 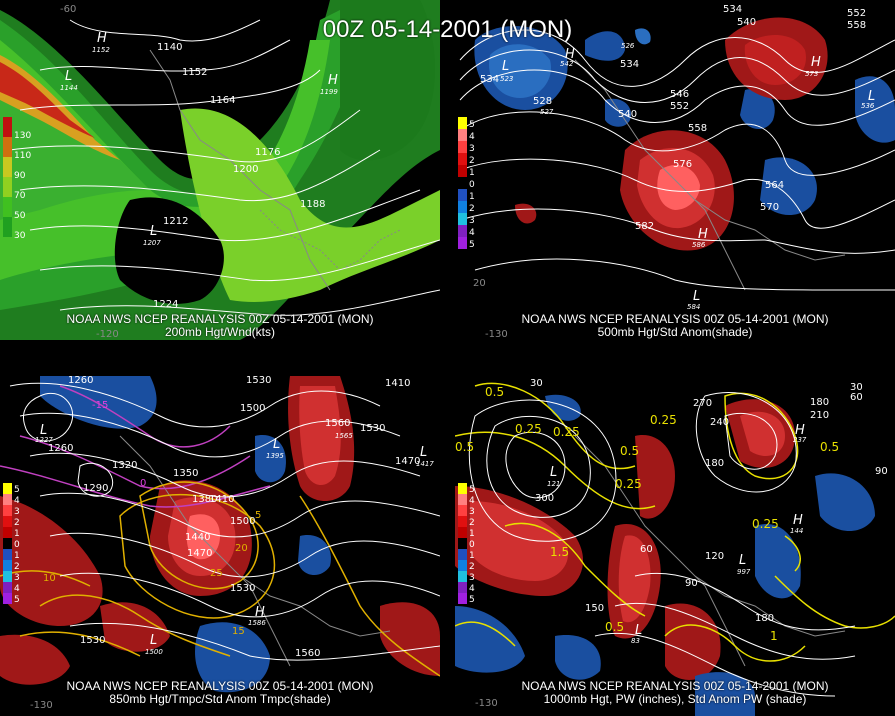 I want to click on contour-label: 1350, so click(x=185, y=473).